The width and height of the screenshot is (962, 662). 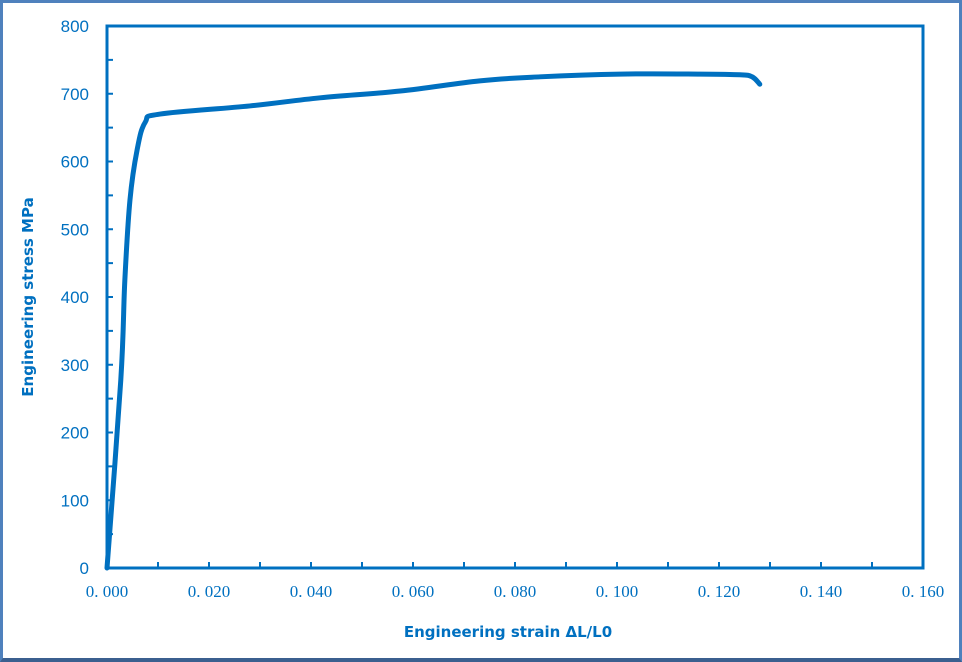 I want to click on y-tick-label: 200, so click(x=75, y=433).